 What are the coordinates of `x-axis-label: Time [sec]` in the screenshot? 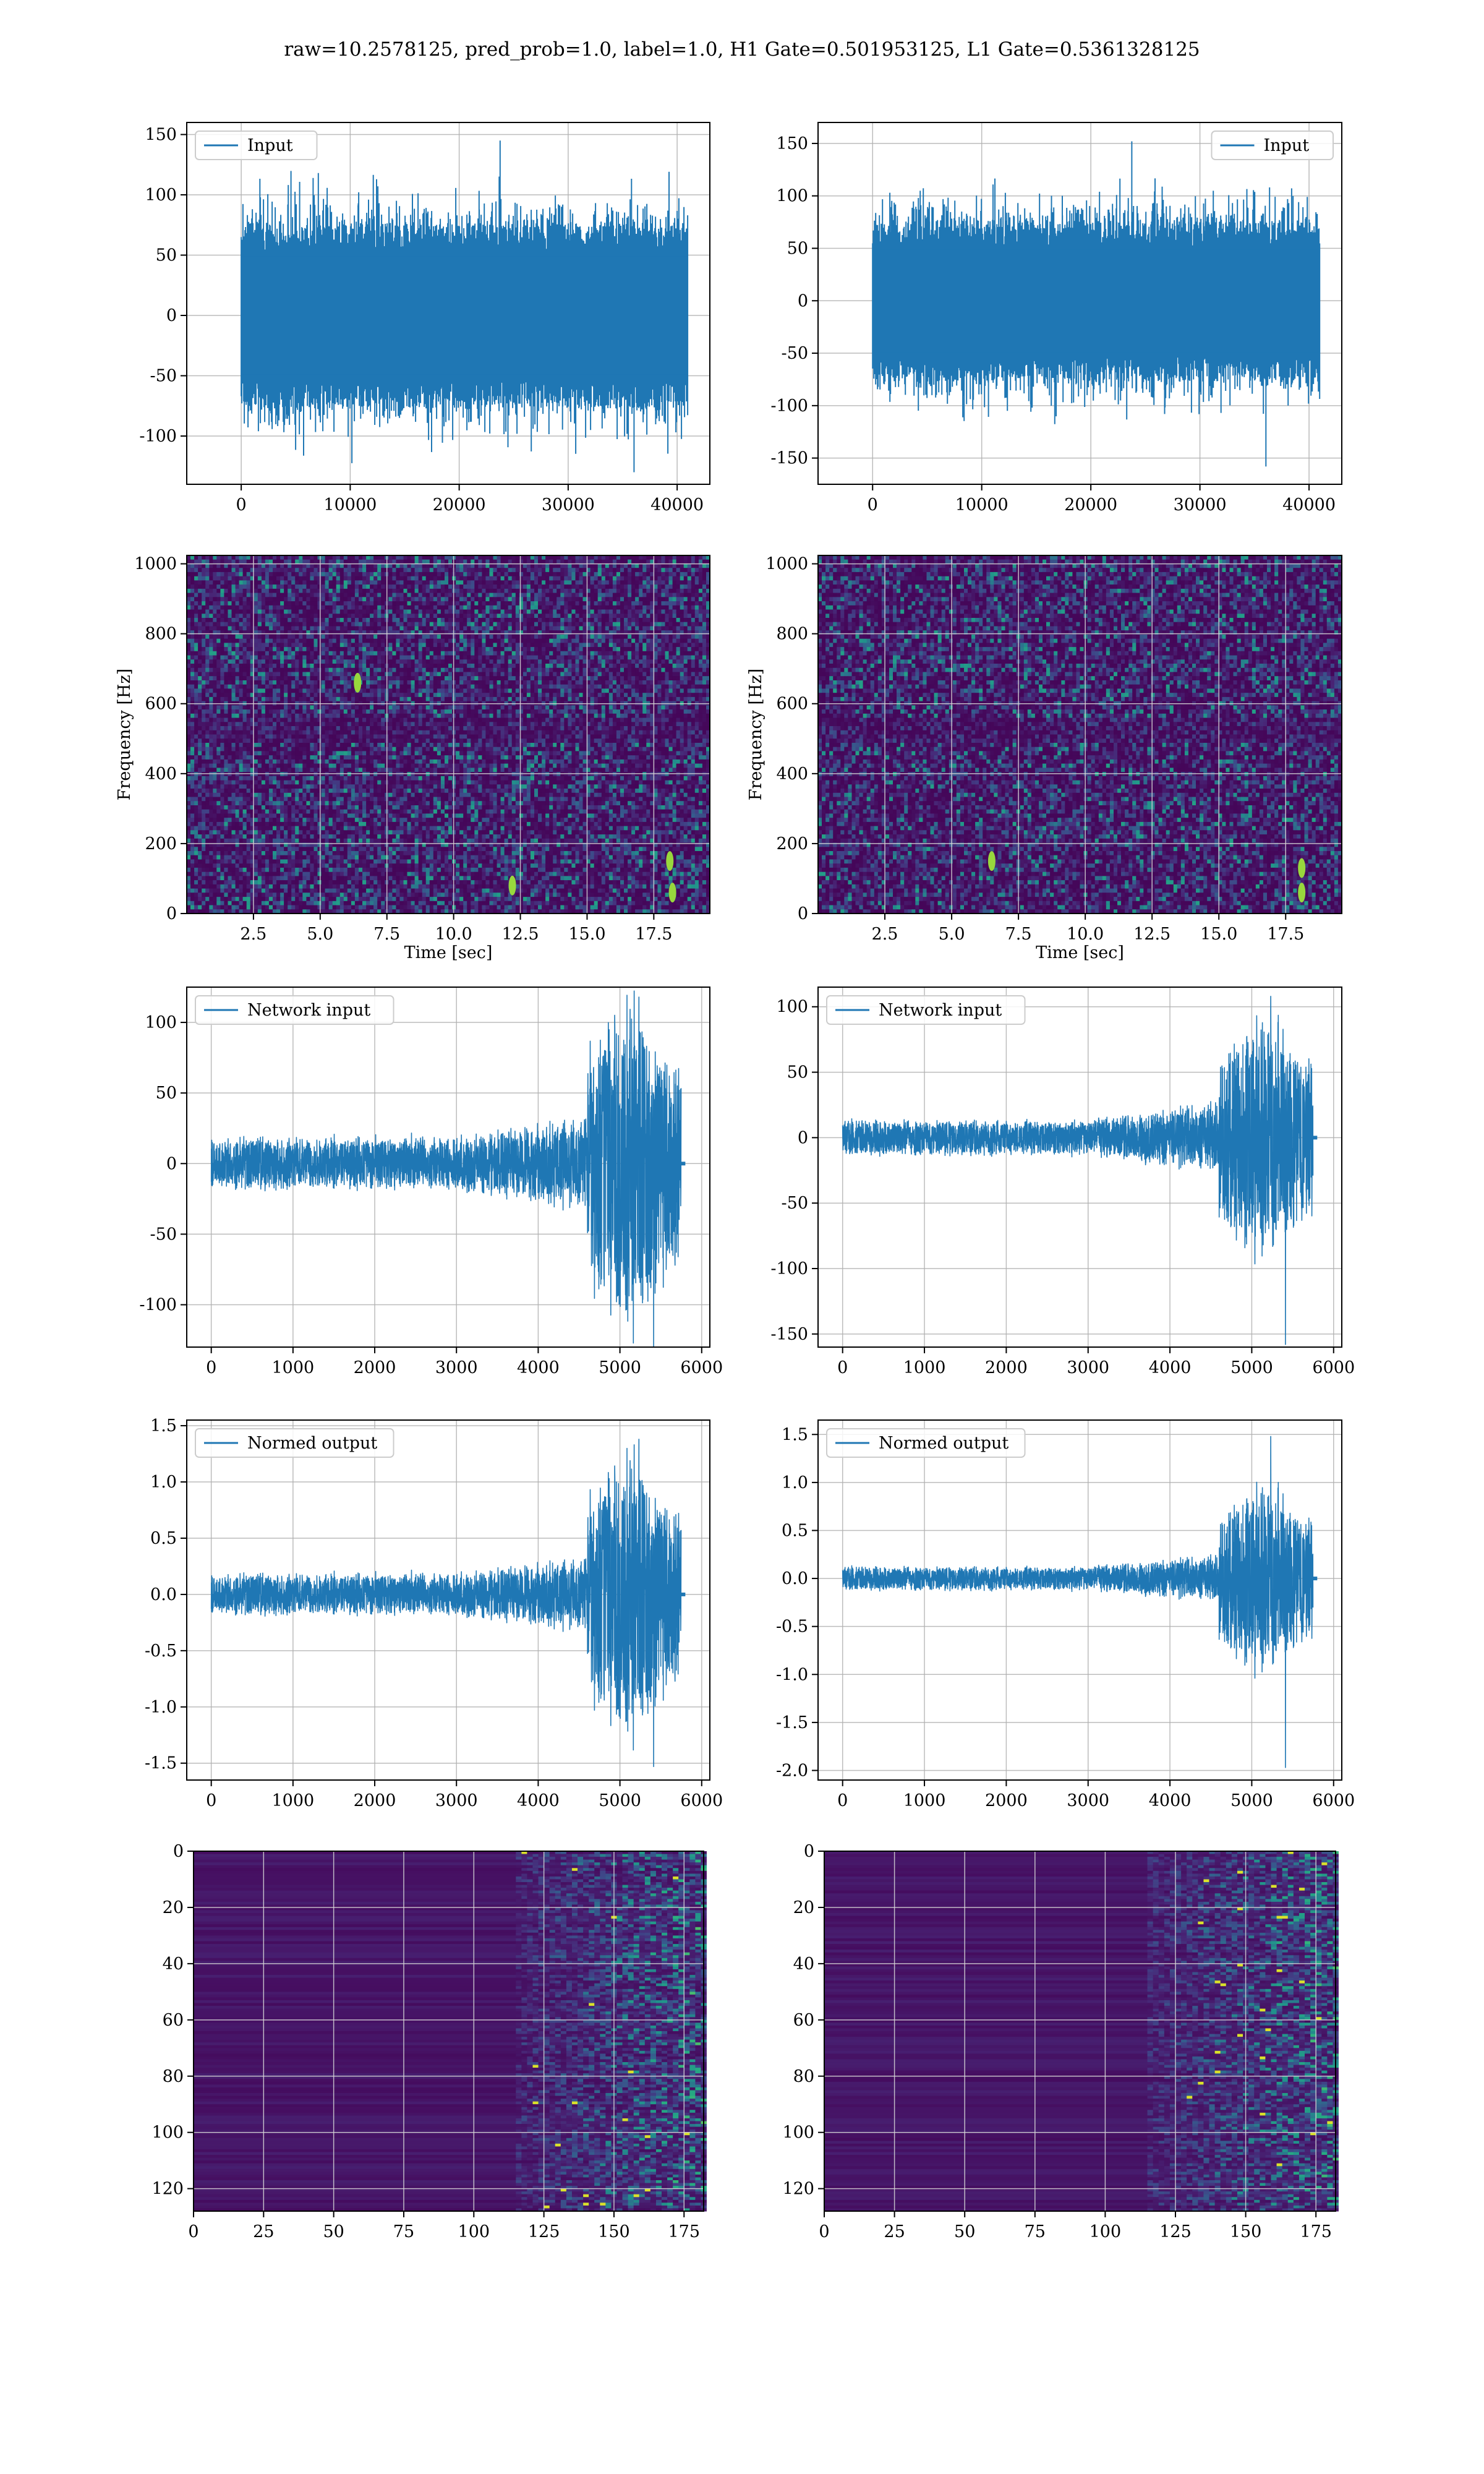 It's located at (448, 952).